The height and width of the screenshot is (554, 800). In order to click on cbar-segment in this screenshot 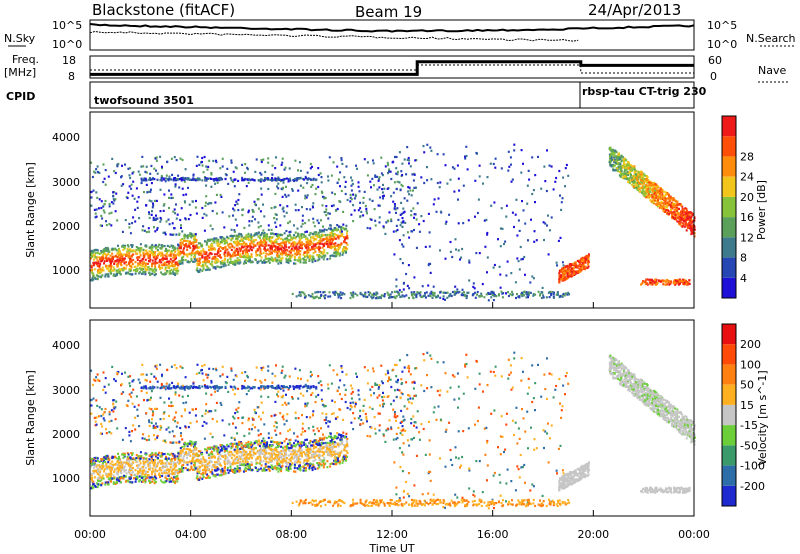, I will do `click(729, 166)`.